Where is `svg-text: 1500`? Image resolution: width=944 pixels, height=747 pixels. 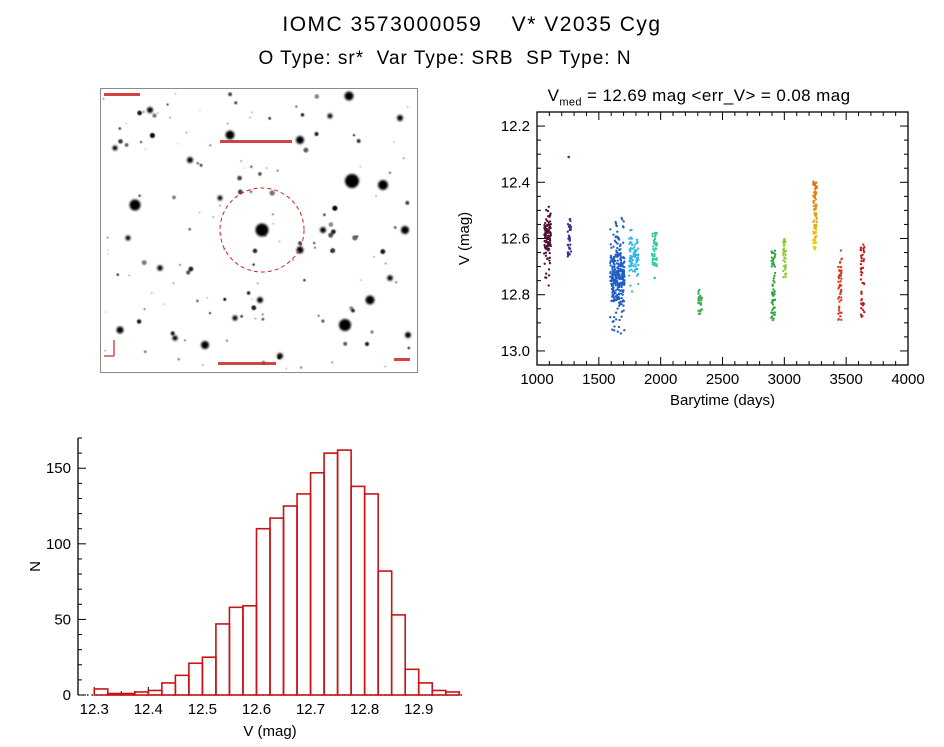 svg-text: 1500 is located at coordinates (598, 379).